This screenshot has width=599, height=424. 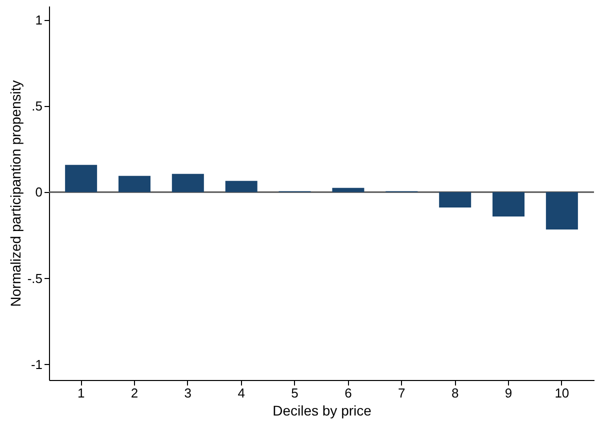 I want to click on x-tick-label: 1, so click(x=81, y=393).